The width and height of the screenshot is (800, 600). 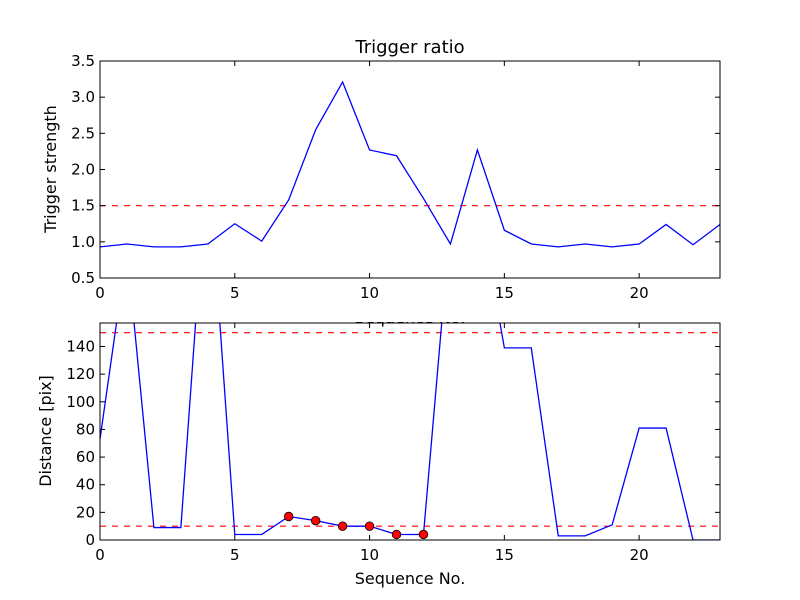 What do you see at coordinates (504, 555) in the screenshot?
I see `bottom-x-tick-label: 15` at bounding box center [504, 555].